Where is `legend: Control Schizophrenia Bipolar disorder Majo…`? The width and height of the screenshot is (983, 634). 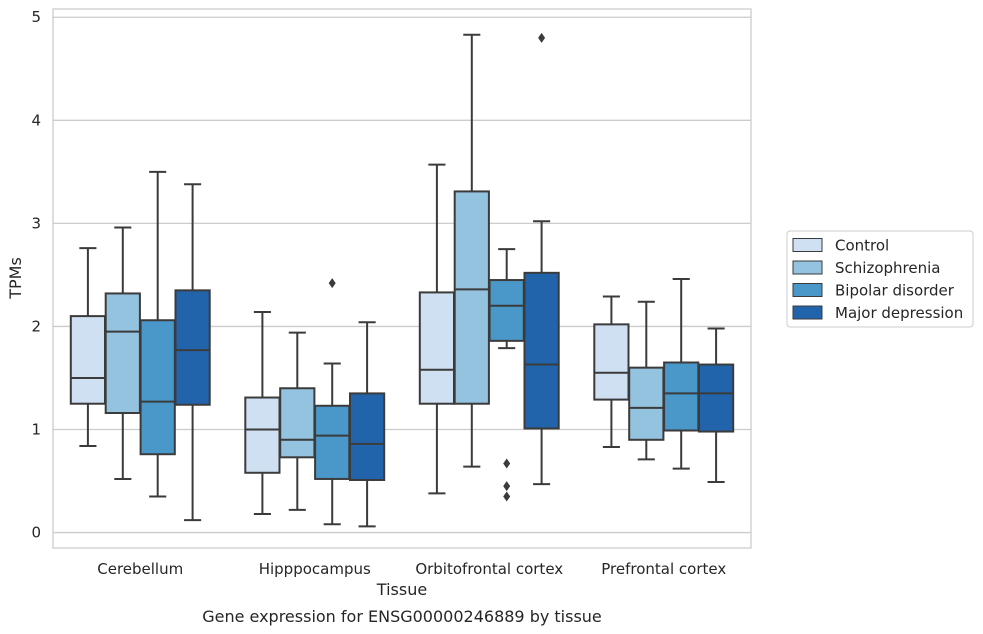
legend: Control Schizophrenia Bipolar disorder Majo… is located at coordinates (880, 279).